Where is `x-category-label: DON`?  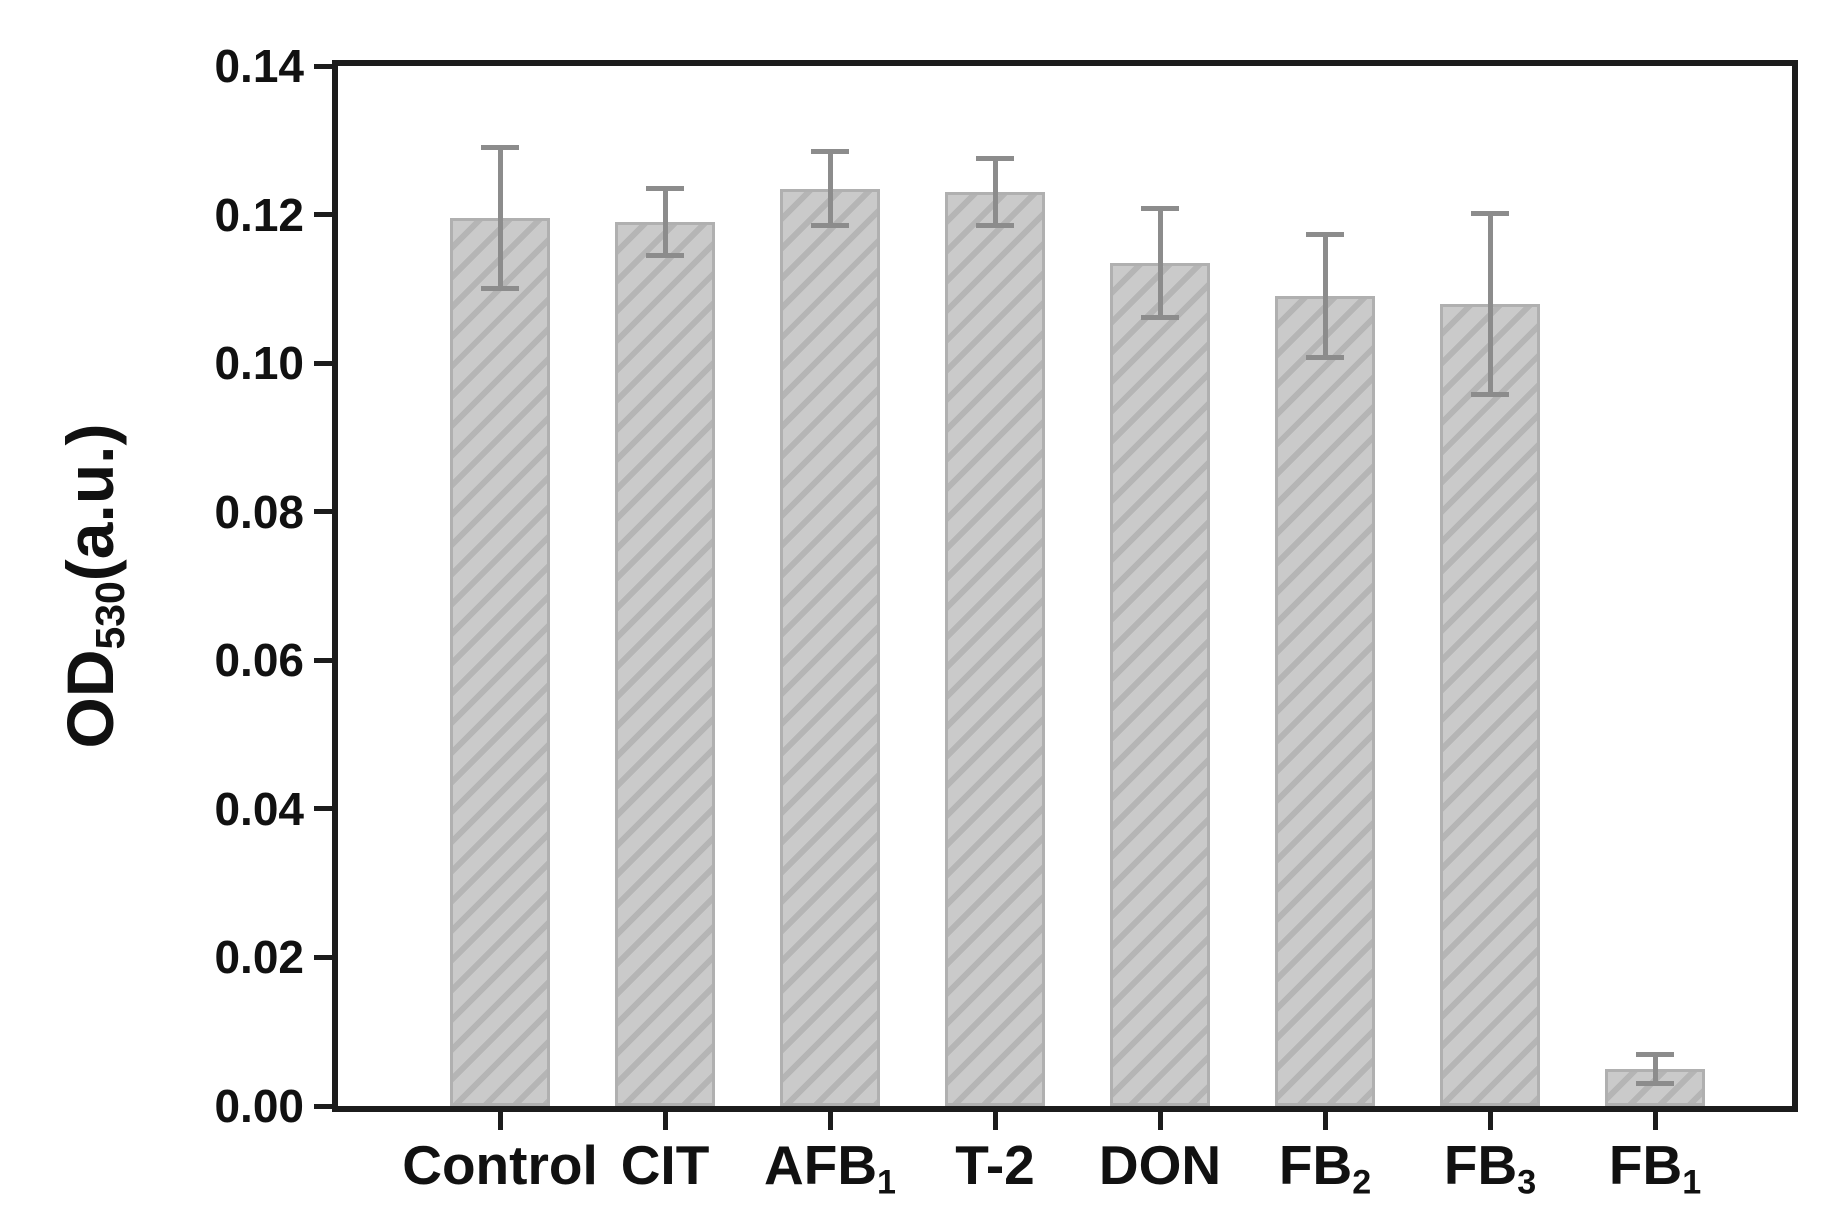 x-category-label: DON is located at coordinates (1160, 1165).